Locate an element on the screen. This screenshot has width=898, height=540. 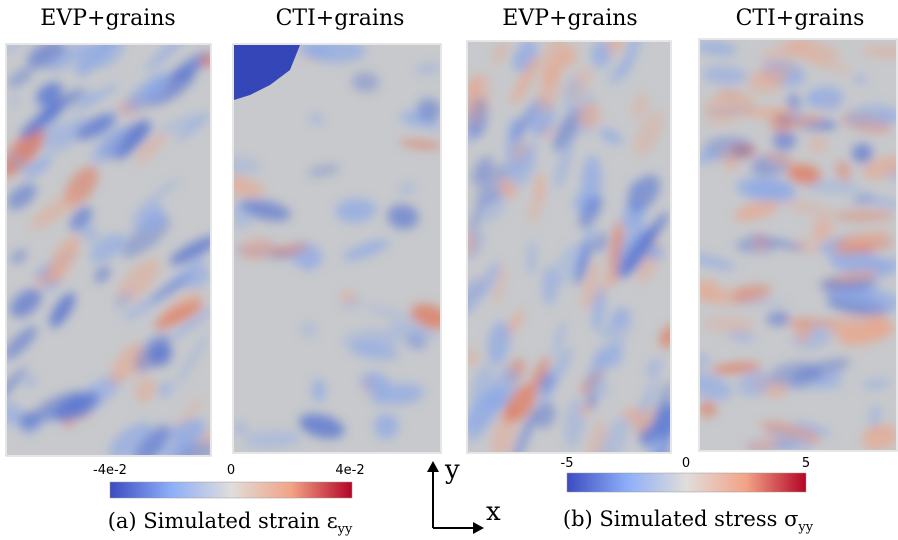
colorbar is located at coordinates (231, 490).